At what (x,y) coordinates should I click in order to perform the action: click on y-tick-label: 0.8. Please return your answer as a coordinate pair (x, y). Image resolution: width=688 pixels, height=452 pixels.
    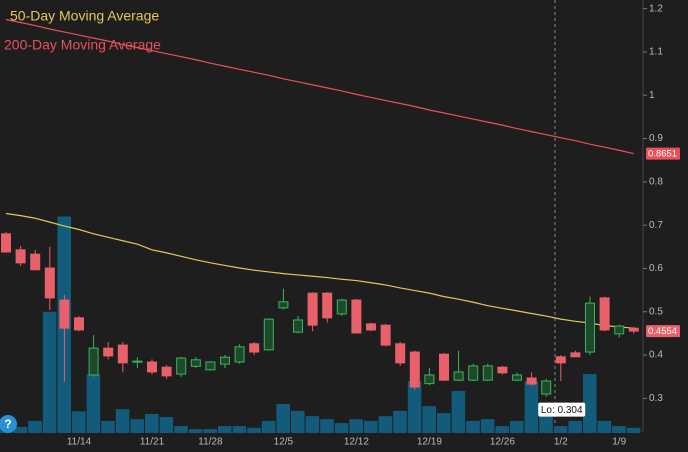
    Looking at the image, I should click on (656, 182).